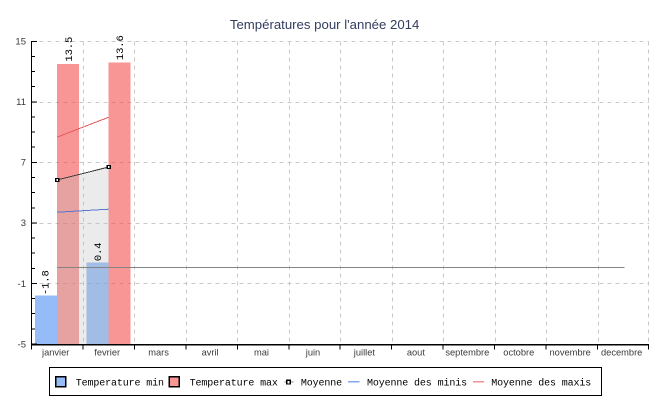 Image resolution: width=650 pixels, height=400 pixels. I want to click on svg-text: fevrier, so click(107, 353).